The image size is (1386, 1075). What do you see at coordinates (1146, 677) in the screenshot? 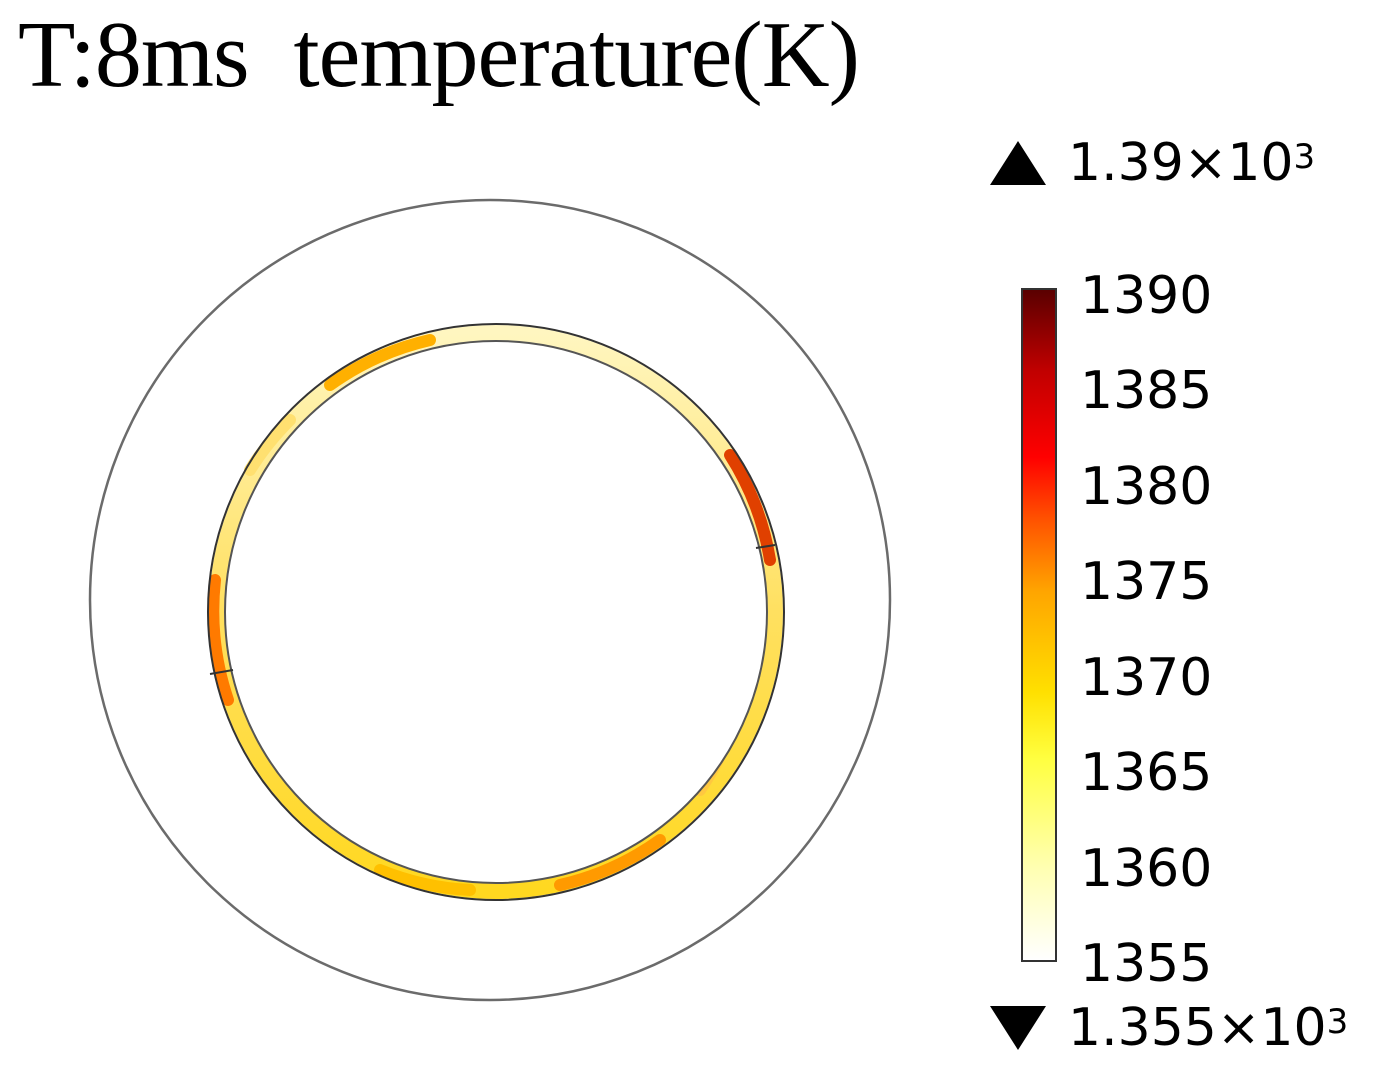
I see `colorbar-tick-label: 1370` at bounding box center [1146, 677].